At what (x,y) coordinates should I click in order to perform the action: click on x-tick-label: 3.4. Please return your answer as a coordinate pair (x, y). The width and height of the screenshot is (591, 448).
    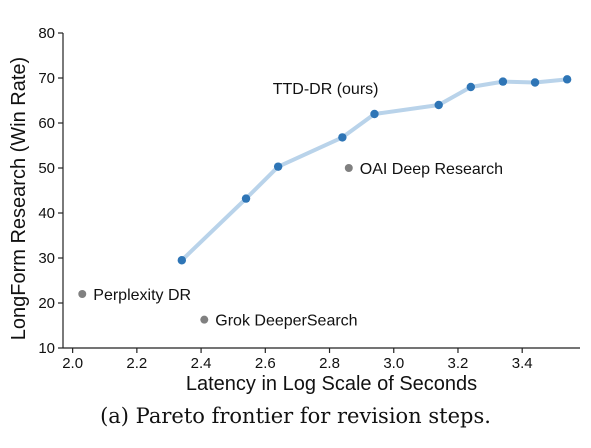
    Looking at the image, I should click on (522, 363).